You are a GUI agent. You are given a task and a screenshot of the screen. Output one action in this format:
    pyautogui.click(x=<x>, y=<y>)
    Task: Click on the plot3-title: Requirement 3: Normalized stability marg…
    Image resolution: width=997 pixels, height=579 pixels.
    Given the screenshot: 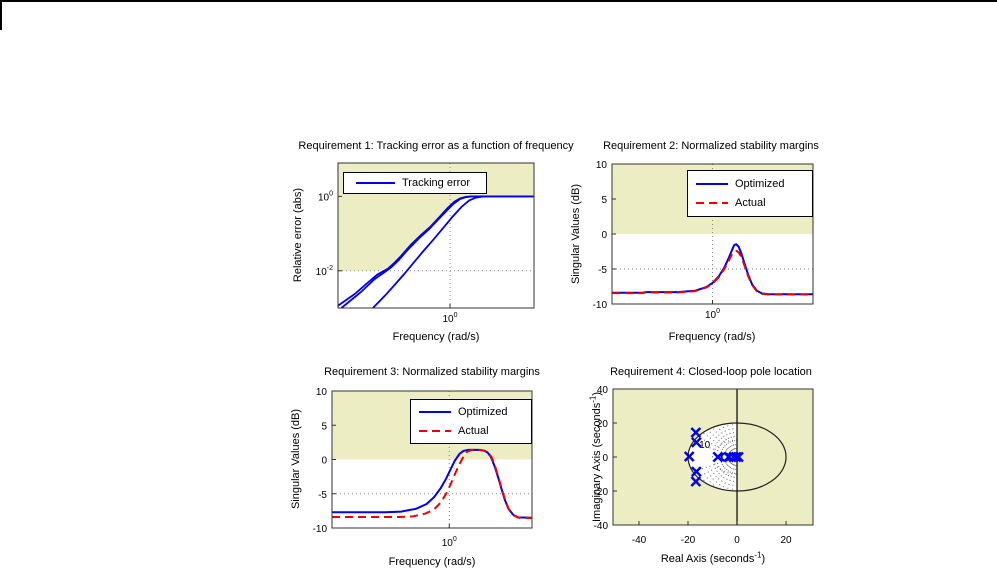 What is the action you would take?
    pyautogui.click(x=432, y=372)
    